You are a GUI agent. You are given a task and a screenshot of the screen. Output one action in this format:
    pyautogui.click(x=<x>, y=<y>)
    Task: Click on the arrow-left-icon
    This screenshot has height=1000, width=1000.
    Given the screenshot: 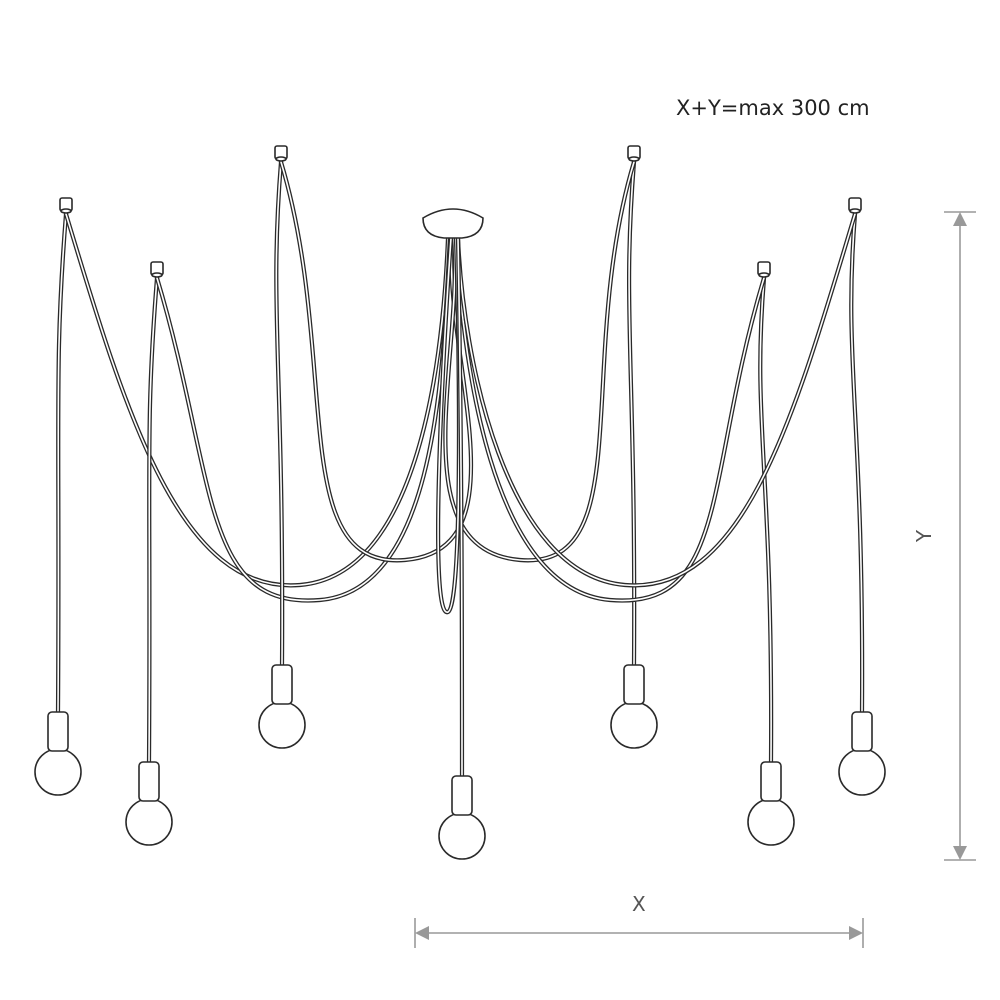 What is the action you would take?
    pyautogui.click(x=422, y=933)
    